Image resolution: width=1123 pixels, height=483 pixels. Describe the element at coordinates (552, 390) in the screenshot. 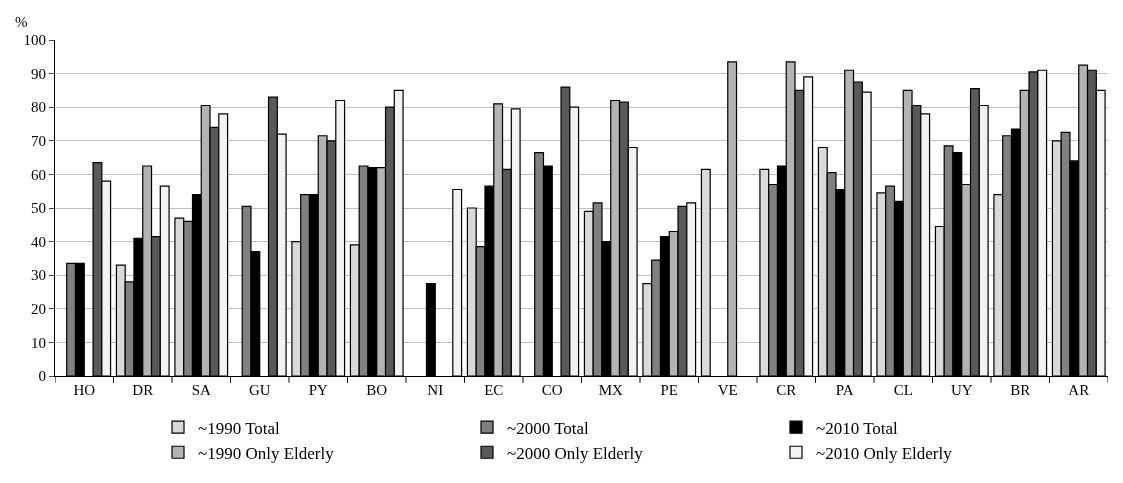

I see `x-tick-label: CO` at that location.